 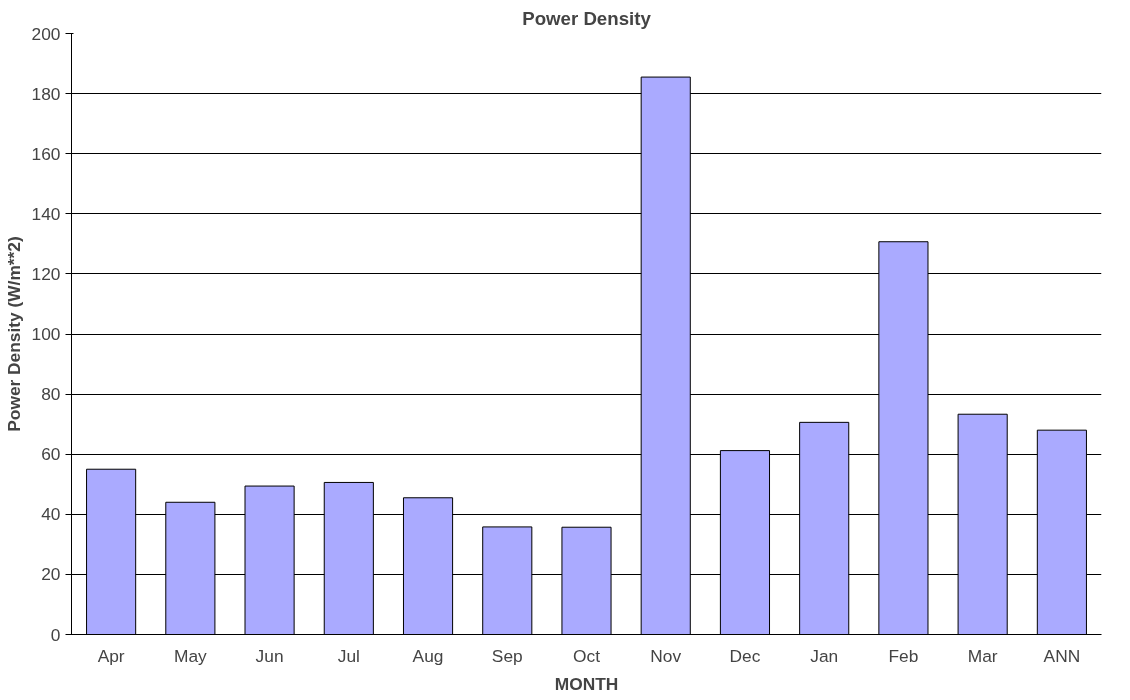 I want to click on x-tick-label: Jun, so click(x=269, y=655).